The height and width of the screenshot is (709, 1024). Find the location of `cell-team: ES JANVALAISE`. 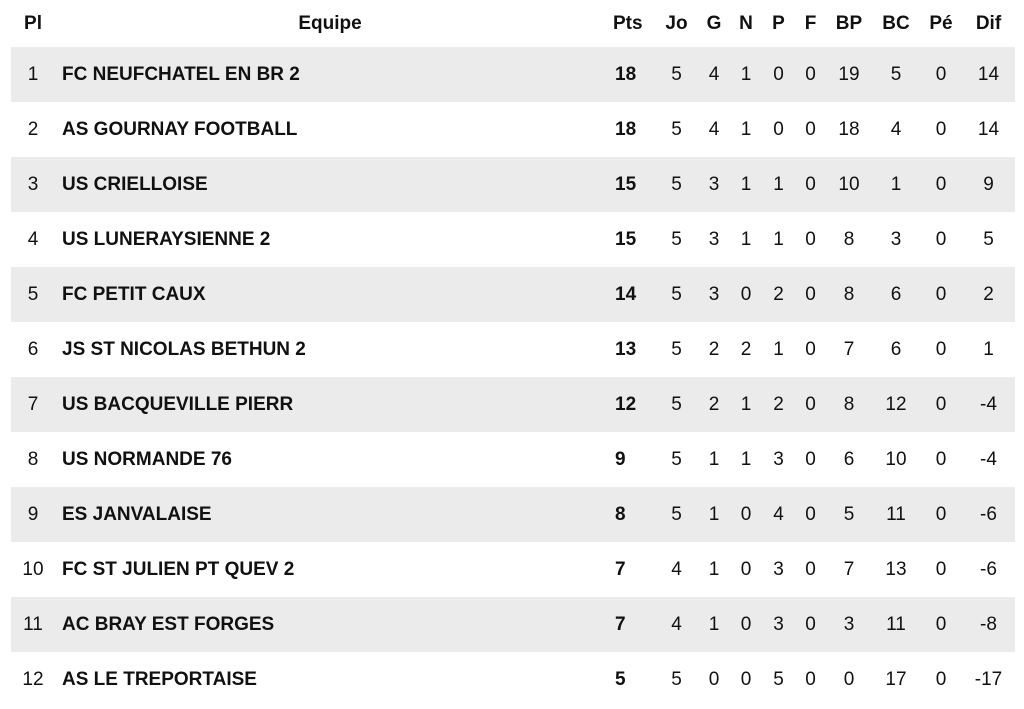

cell-team: ES JANVALAISE is located at coordinates (137, 514).